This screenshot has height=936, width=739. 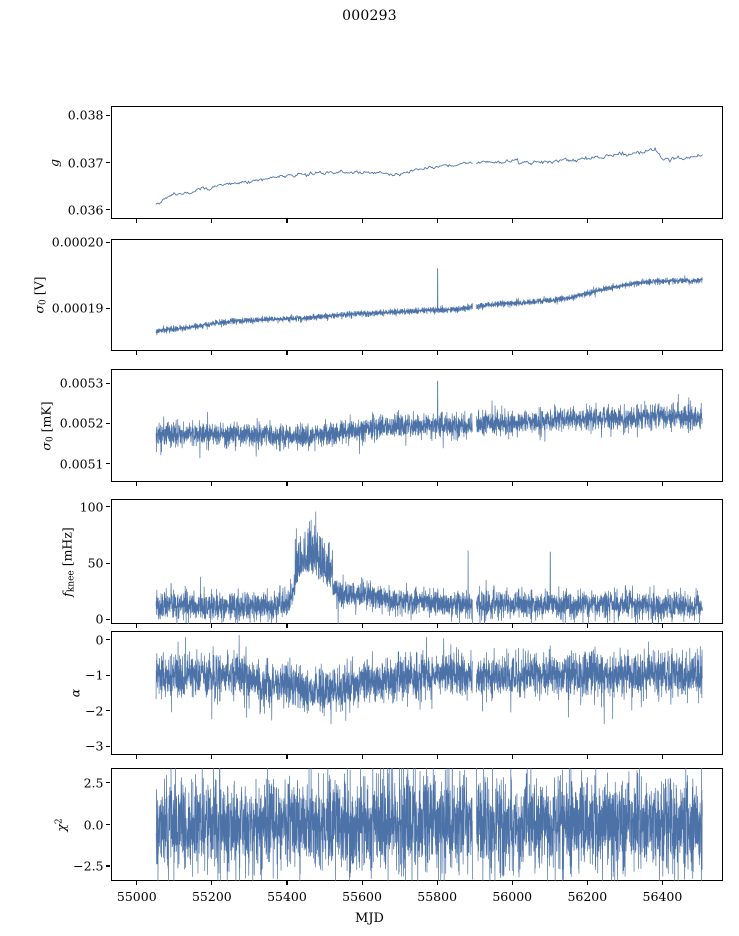 I want to click on x-tick-label: 55600, so click(x=362, y=896).